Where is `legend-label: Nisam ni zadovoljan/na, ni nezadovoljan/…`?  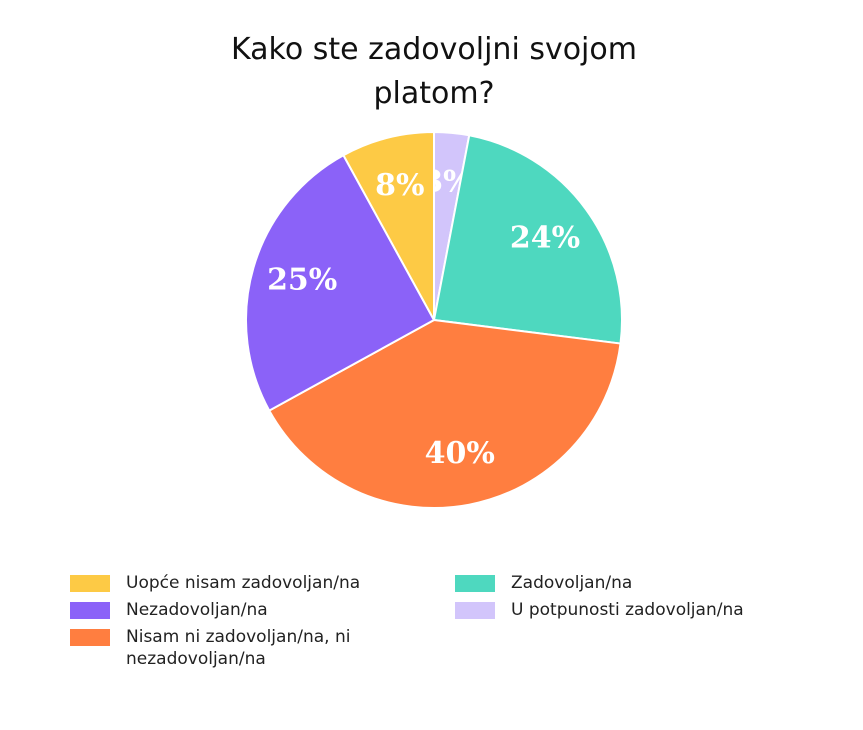 legend-label: Nisam ni zadovoljan/na, ni nezadovoljan/… is located at coordinates (238, 648).